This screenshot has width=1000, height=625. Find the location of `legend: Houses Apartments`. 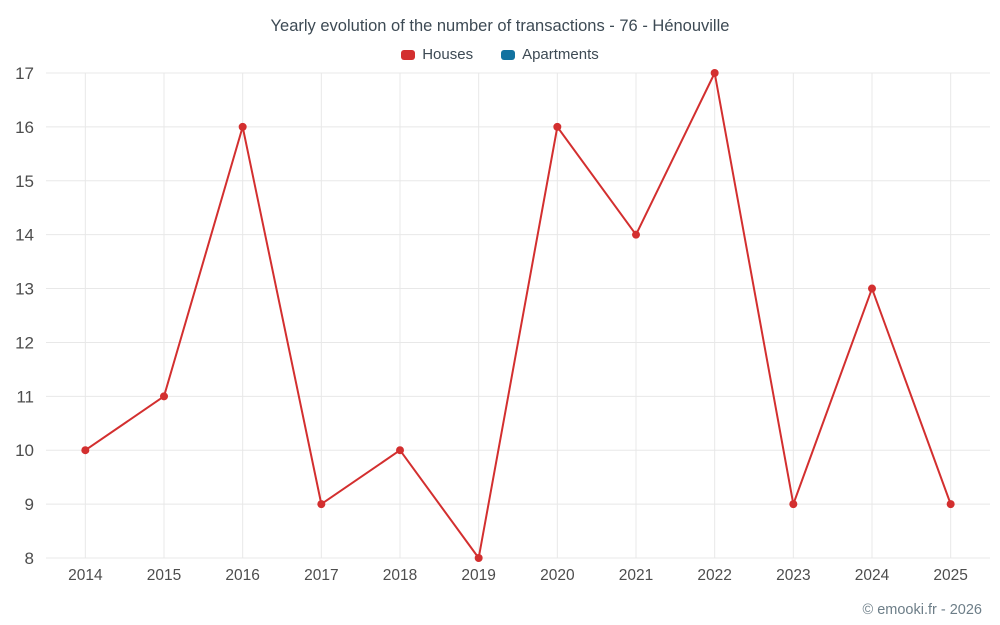

legend: Houses Apartments is located at coordinates (500, 54).